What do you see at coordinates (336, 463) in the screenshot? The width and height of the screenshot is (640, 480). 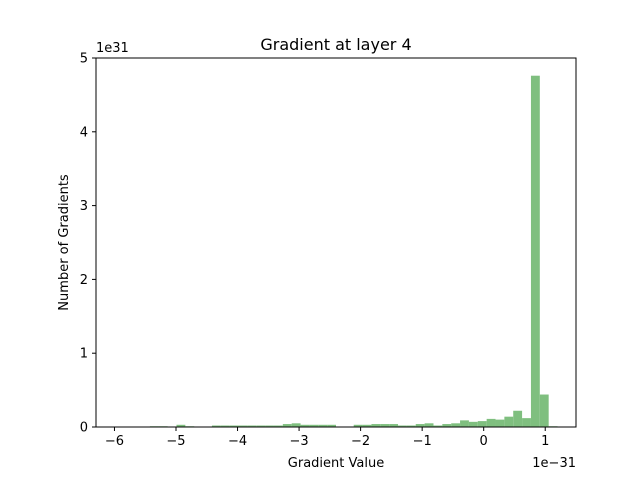 I see `x-axis-label: Gradient Value` at bounding box center [336, 463].